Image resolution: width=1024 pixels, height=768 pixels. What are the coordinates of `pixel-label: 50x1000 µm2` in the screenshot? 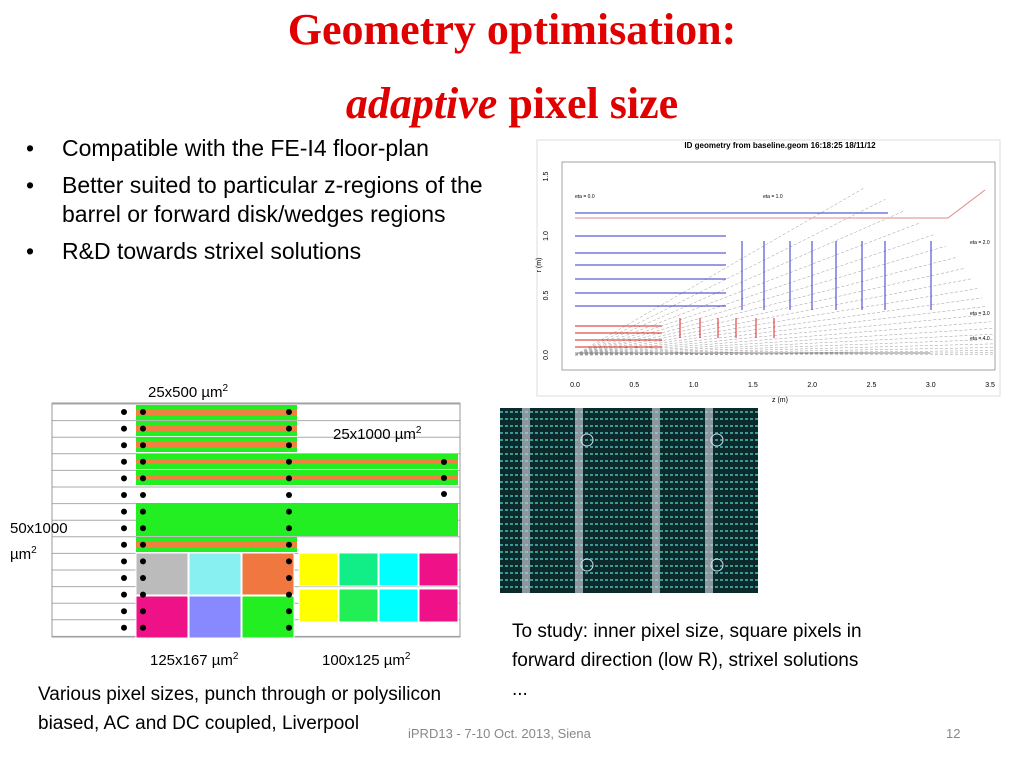 It's located at (47, 542).